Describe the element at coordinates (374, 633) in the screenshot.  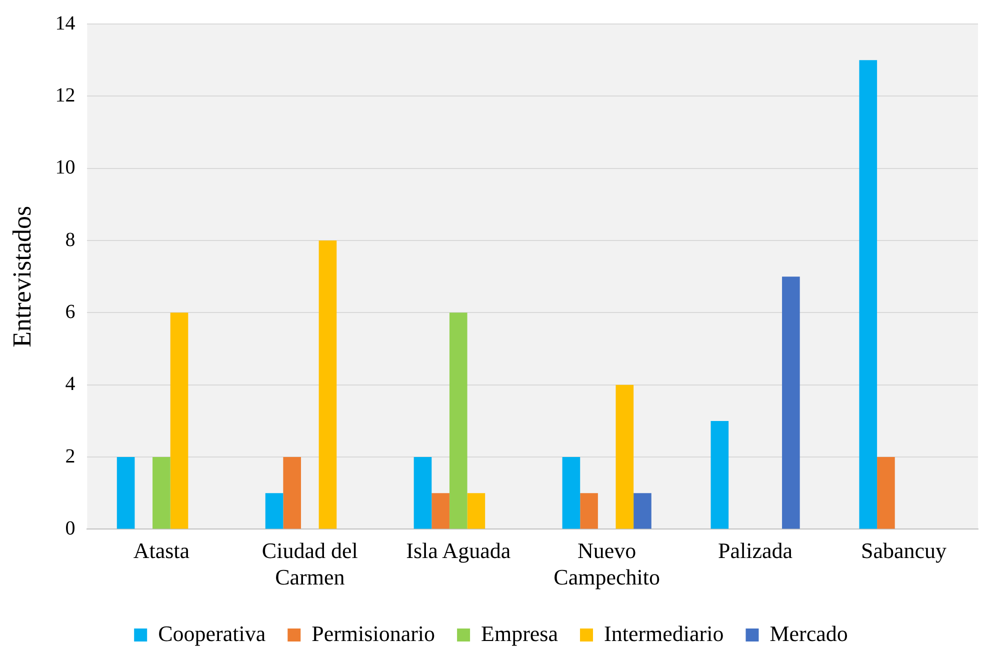
I see `legend-label: Permisionario` at that location.